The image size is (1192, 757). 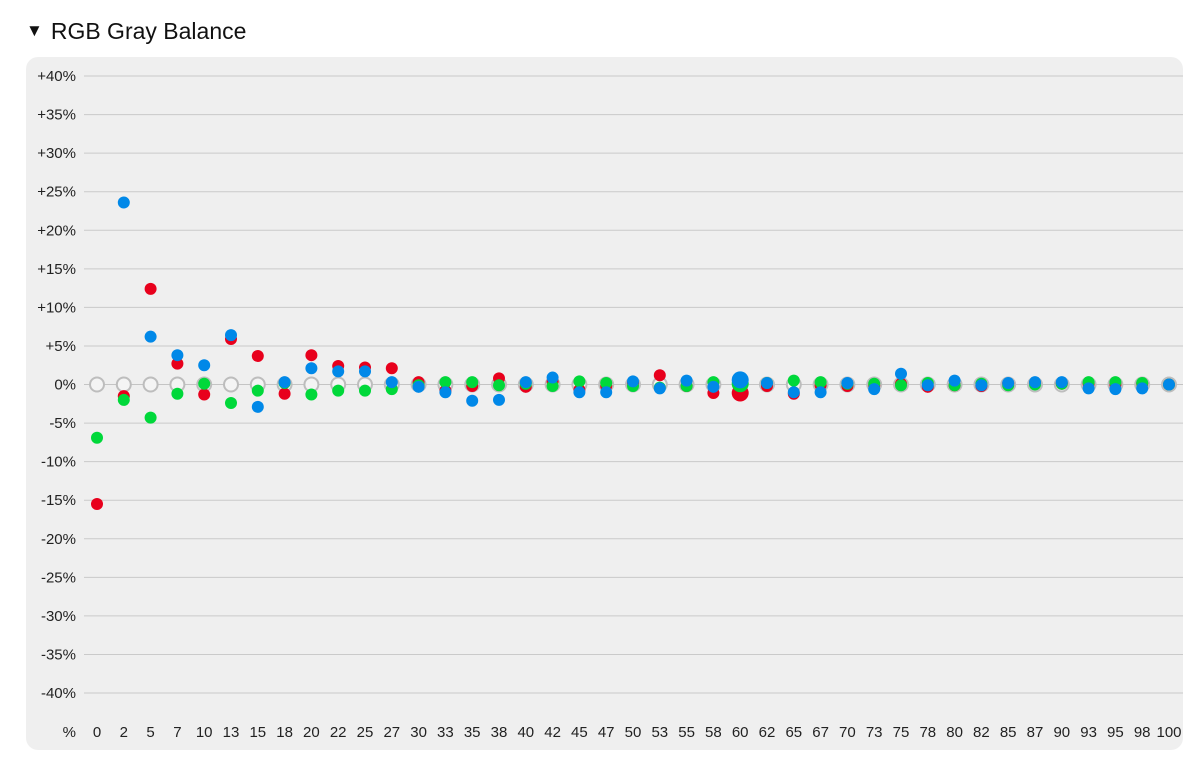 What do you see at coordinates (606, 732) in the screenshot?
I see `x-tick-label: 47` at bounding box center [606, 732].